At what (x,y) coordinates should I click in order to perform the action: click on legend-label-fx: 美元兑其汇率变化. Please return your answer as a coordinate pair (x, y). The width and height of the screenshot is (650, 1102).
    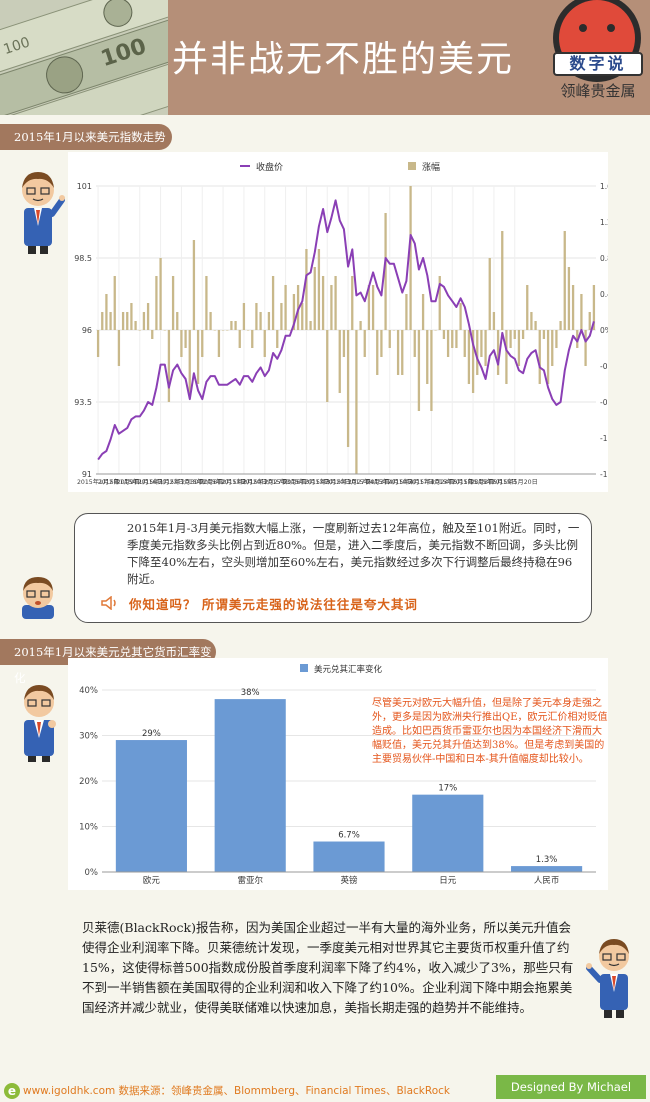
    Looking at the image, I should click on (348, 669).